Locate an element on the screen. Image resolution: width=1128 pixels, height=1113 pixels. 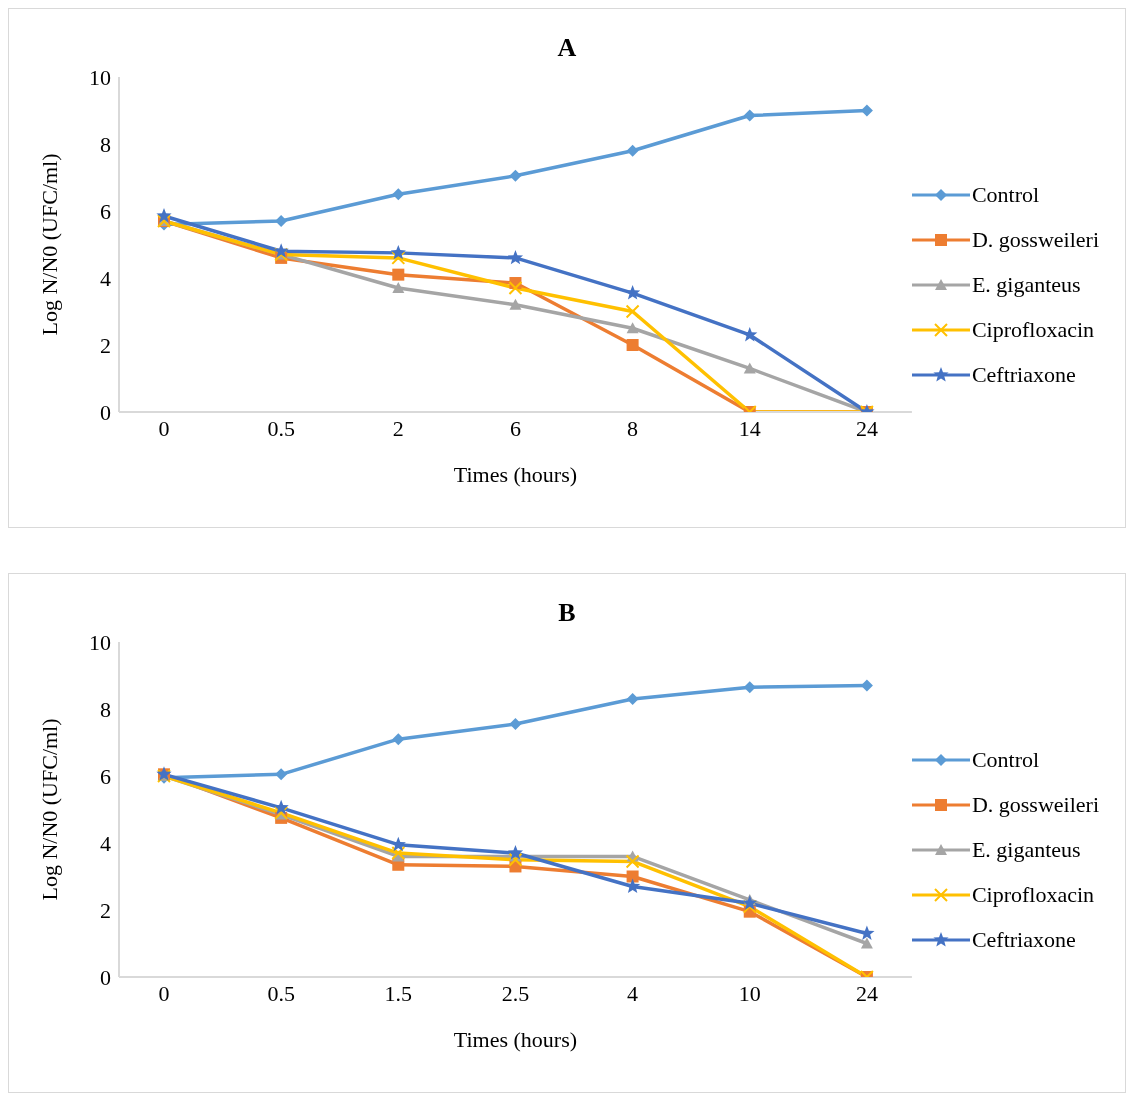
x-tick-label: 2 is located at coordinates (398, 428).